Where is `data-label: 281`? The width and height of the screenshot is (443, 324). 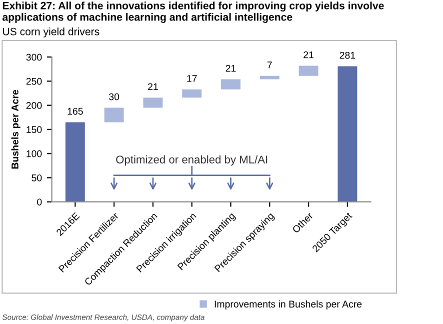
data-label: 281 is located at coordinates (348, 55).